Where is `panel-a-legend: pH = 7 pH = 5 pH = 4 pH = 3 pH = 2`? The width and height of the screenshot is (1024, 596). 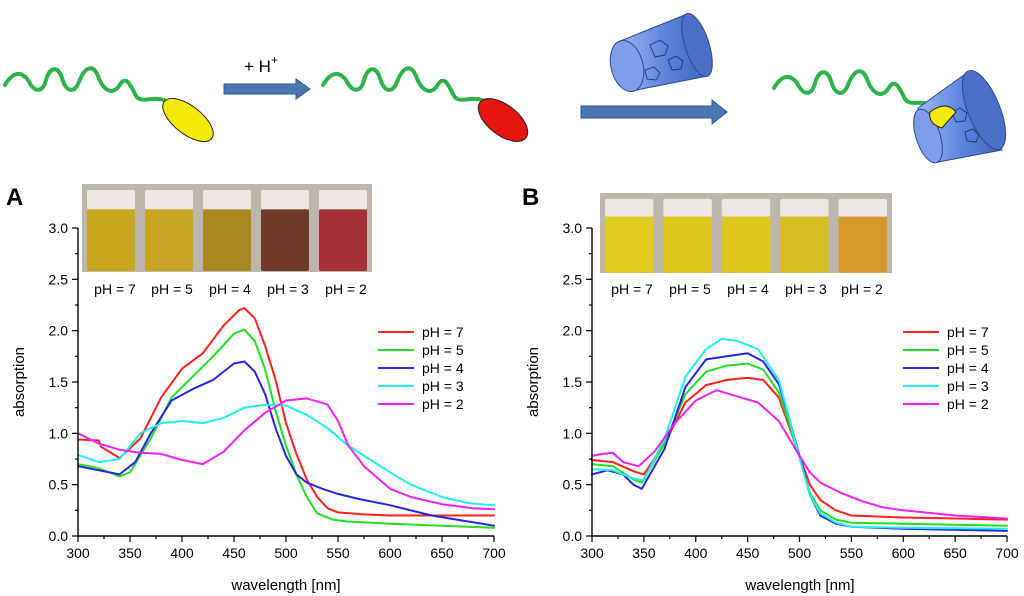 panel-a-legend: pH = 7 pH = 5 pH = 4 pH = 3 pH = 2 is located at coordinates (421, 368).